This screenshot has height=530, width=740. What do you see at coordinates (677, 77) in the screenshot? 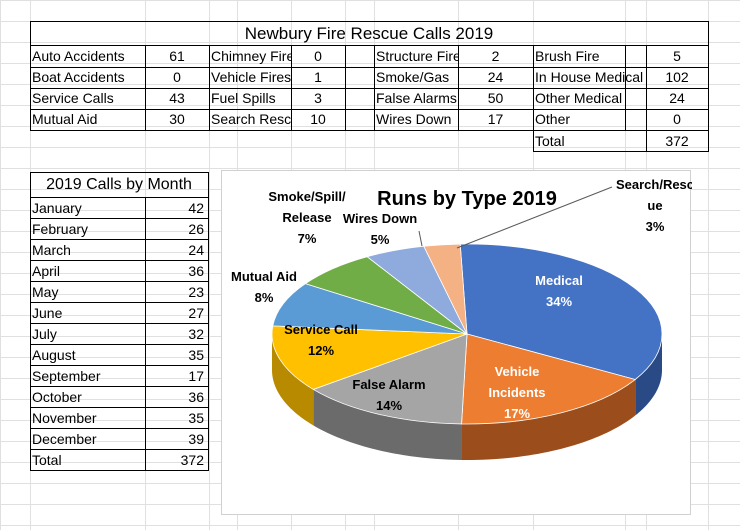
I see `summary-value: 102` at bounding box center [677, 77].